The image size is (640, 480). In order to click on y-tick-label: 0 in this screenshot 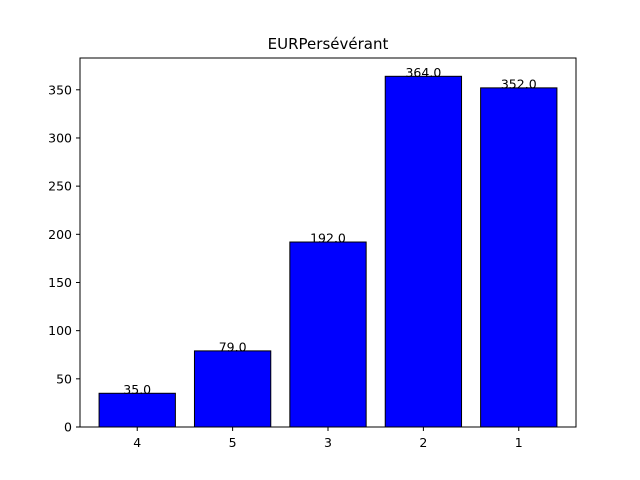, I will do `click(68, 427)`.